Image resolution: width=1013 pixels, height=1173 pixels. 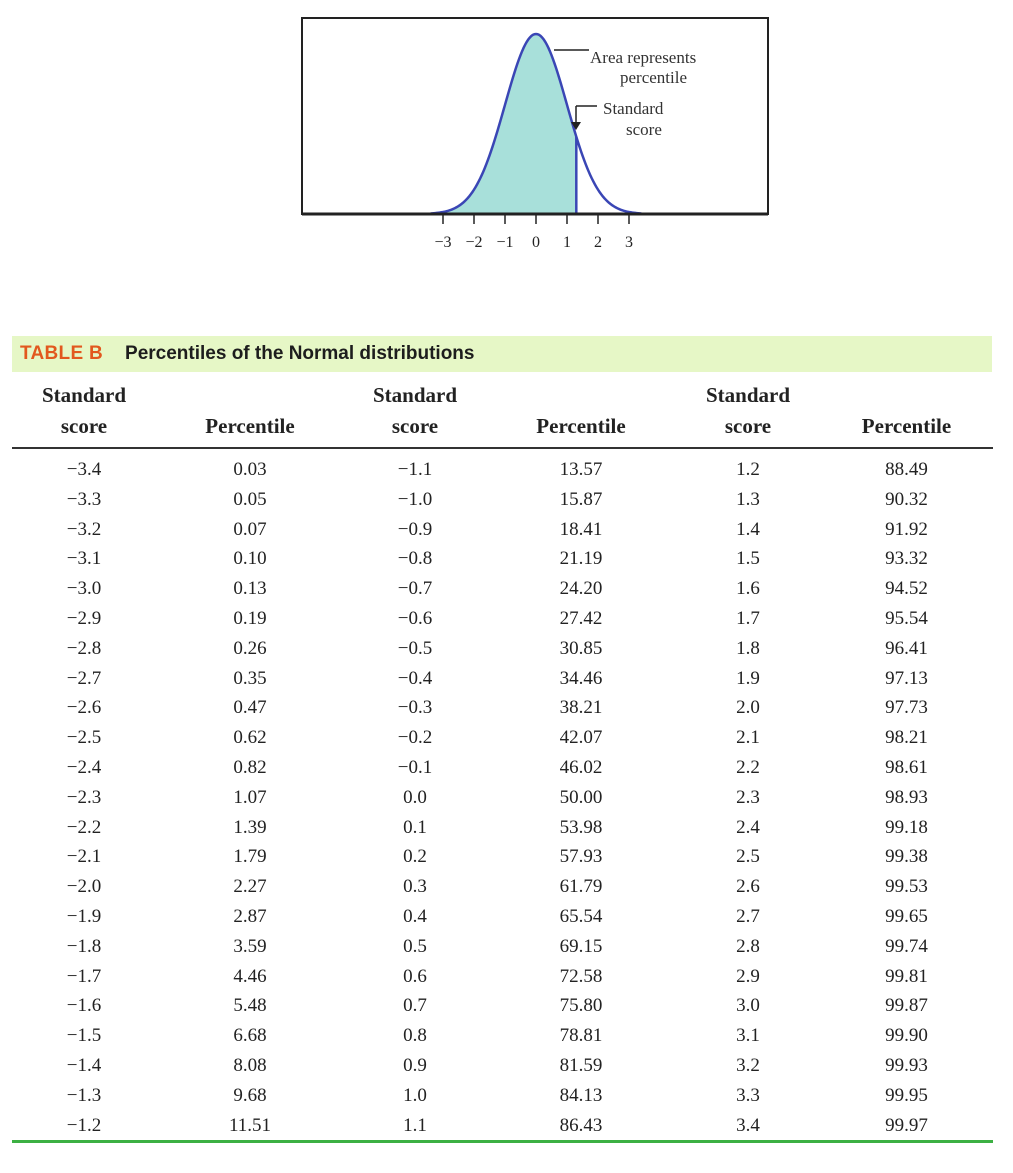 I want to click on table-row: −2.3 1.07 0.0 50.00 2.3 98.93, so click(x=502, y=798).